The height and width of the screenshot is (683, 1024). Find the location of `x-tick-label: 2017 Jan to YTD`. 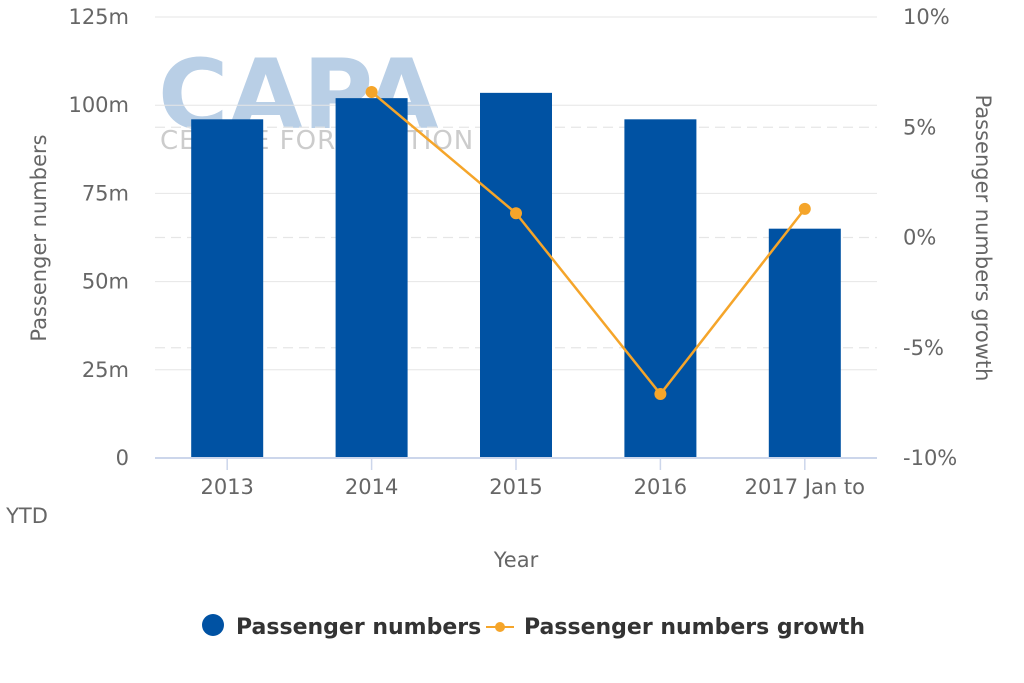

x-tick-label: 2017 Jan to YTD is located at coordinates (435, 501).